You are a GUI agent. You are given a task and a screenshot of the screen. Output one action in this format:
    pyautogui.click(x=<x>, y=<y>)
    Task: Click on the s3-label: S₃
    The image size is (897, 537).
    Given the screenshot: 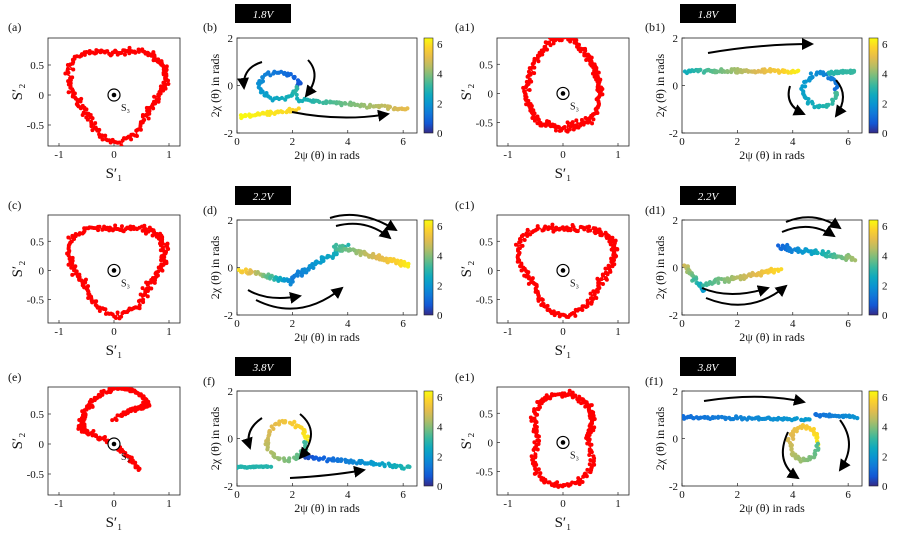 What is the action you would take?
    pyautogui.click(x=574, y=106)
    